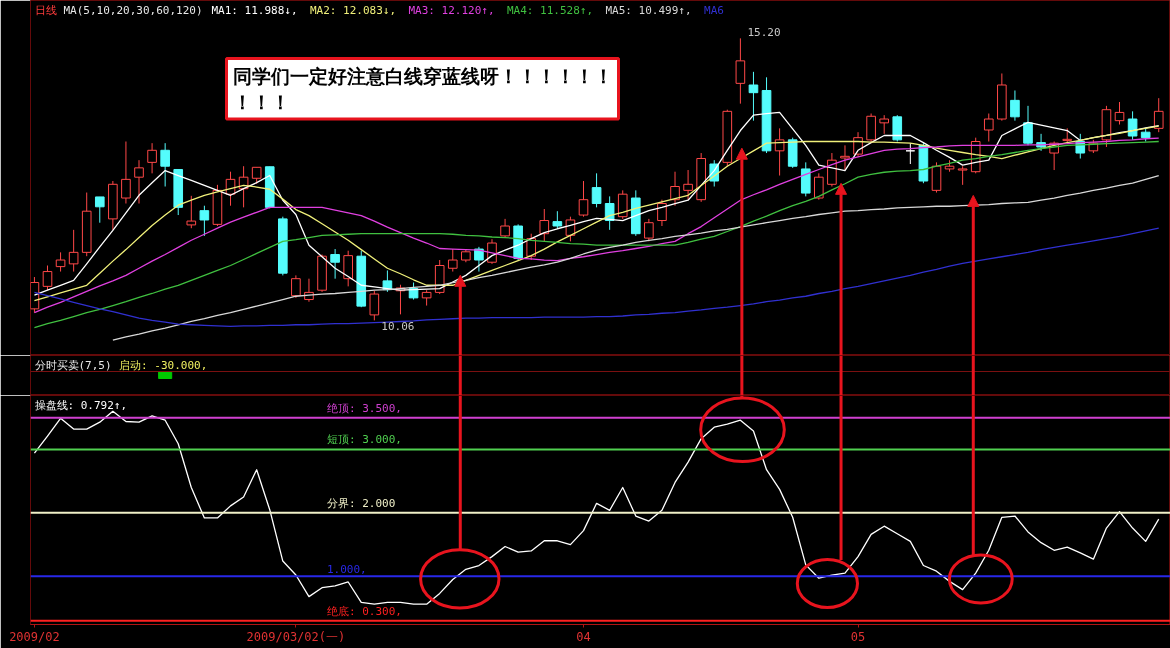  Describe the element at coordinates (764, 33) in the screenshot. I see `annotation: 15.20` at that location.